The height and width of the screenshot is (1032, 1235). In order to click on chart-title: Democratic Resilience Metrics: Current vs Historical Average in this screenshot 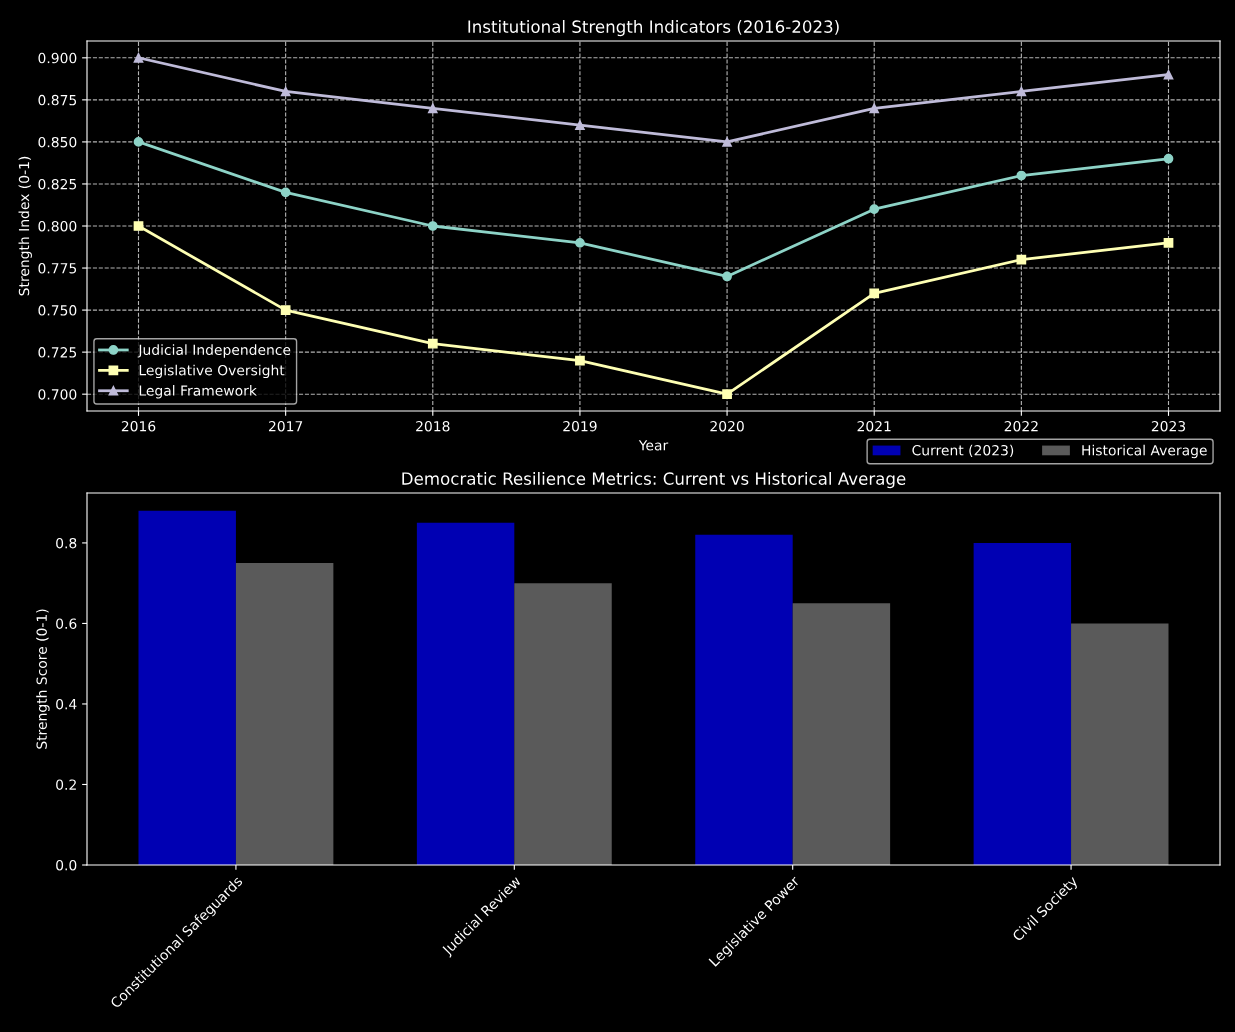, I will do `click(654, 480)`.